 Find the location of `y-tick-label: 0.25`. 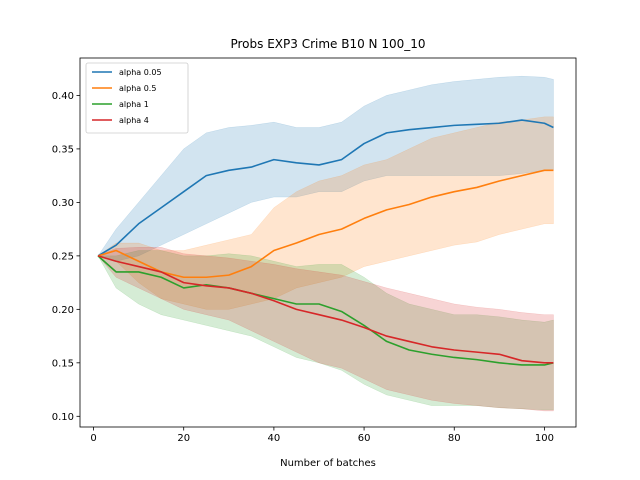

y-tick-label: 0.25 is located at coordinates (63, 256).